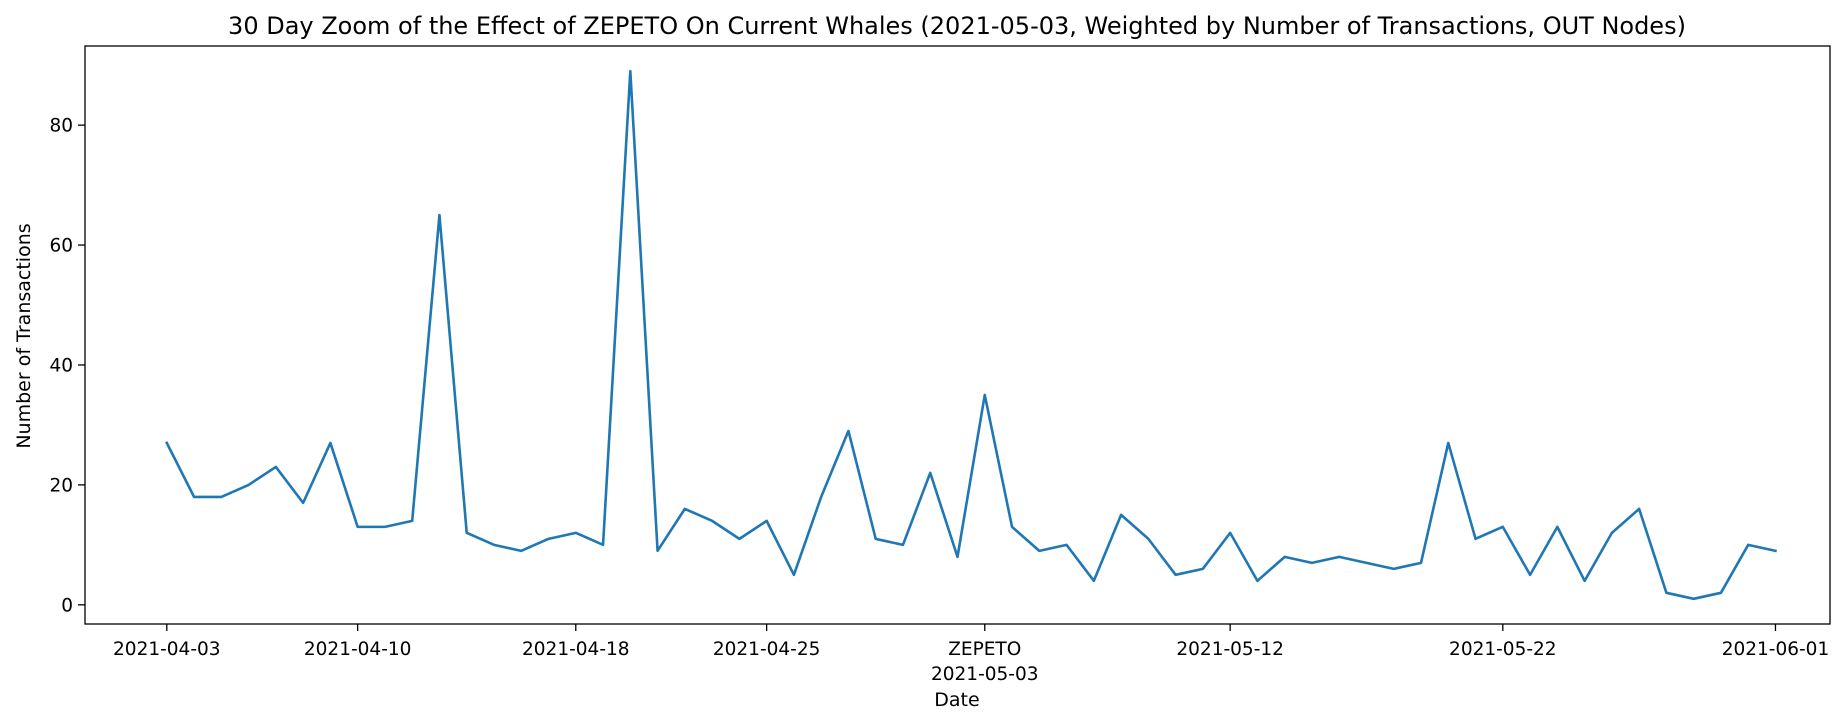 Image resolution: width=1843 pixels, height=725 pixels. Describe the element at coordinates (61, 365) in the screenshot. I see `y-tick-label: 40` at that location.